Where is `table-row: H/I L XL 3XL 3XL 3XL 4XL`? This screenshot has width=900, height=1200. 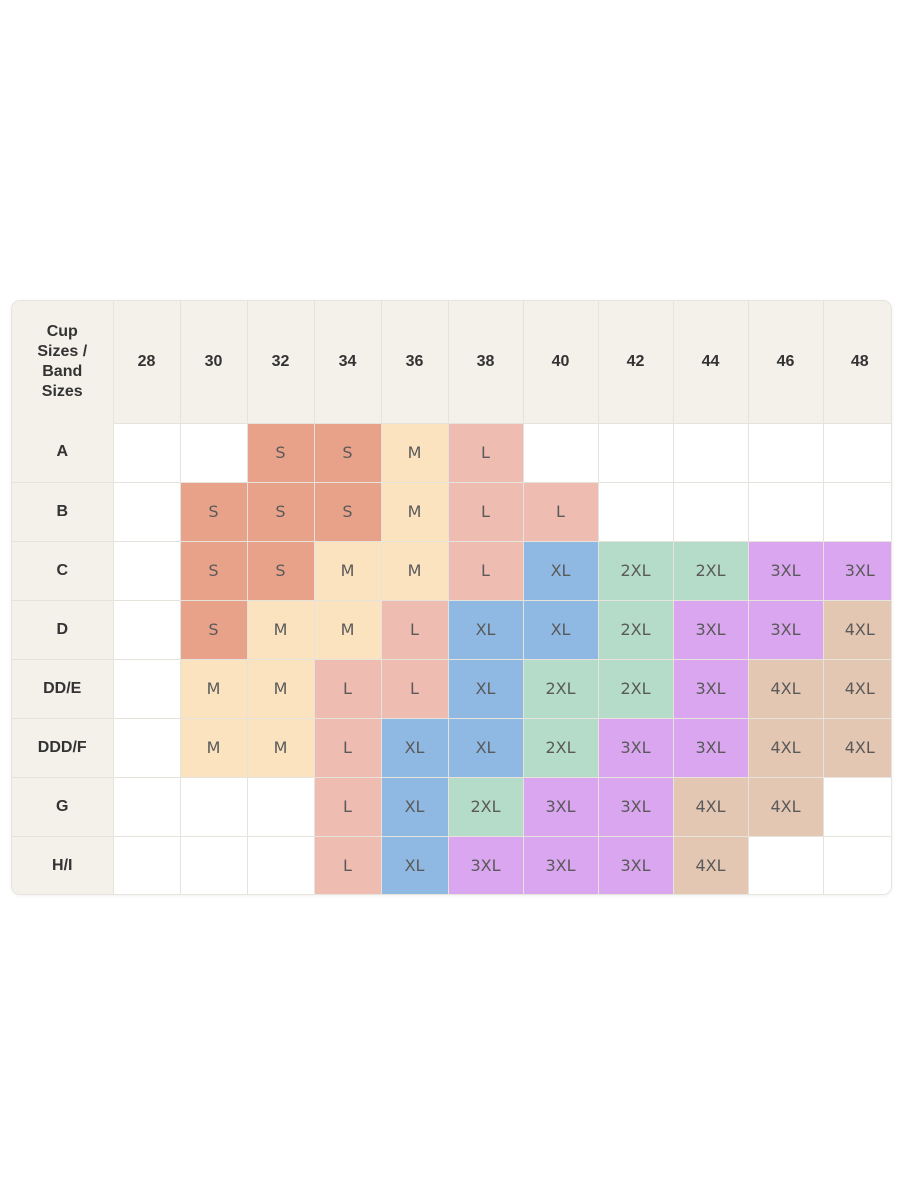 table-row: H/I L XL 3XL 3XL 3XL 4XL is located at coordinates (451, 864).